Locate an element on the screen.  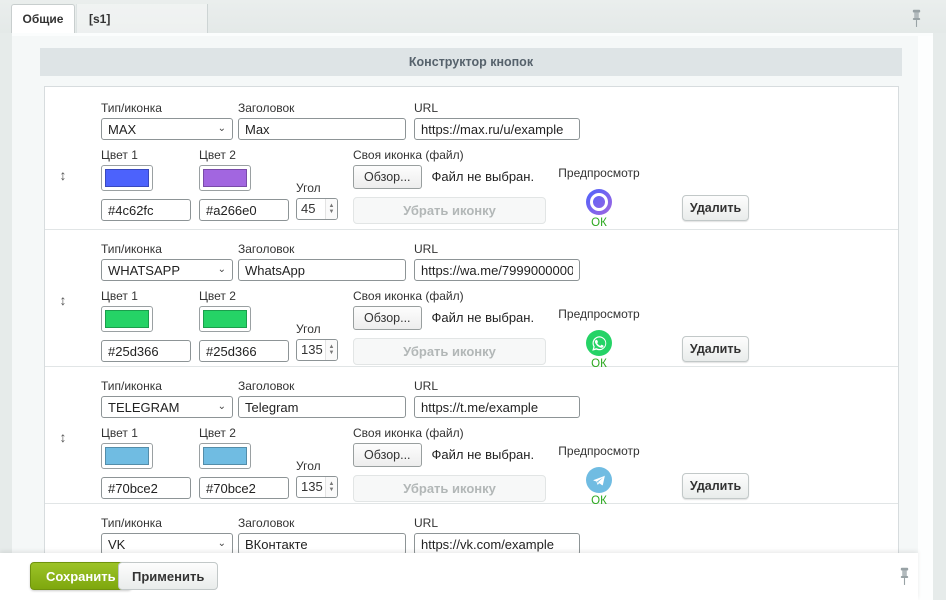
tab-bar: Общие [s1] is located at coordinates (473, 16).